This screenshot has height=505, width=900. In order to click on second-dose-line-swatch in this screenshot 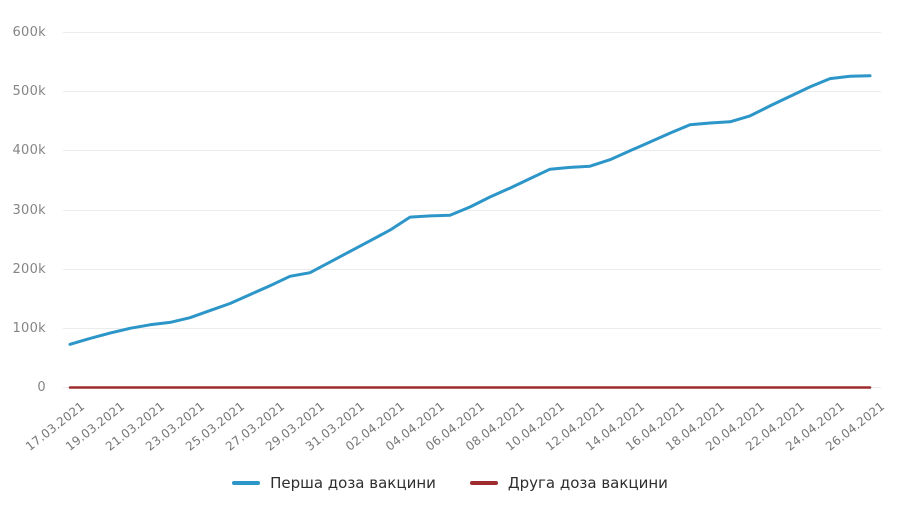, I will do `click(483, 483)`.